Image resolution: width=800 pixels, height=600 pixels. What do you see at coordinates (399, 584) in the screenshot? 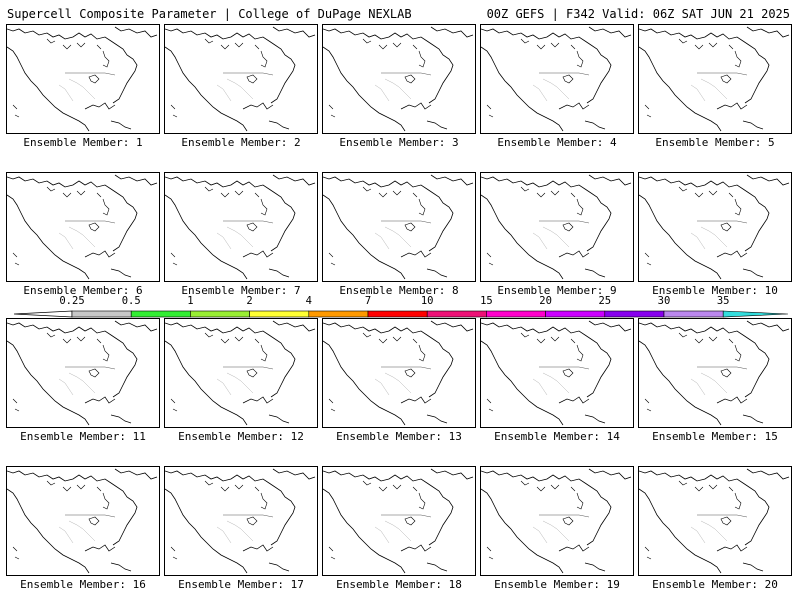
I see `ensemble-member-label: Ensemble Member: 18` at bounding box center [399, 584].